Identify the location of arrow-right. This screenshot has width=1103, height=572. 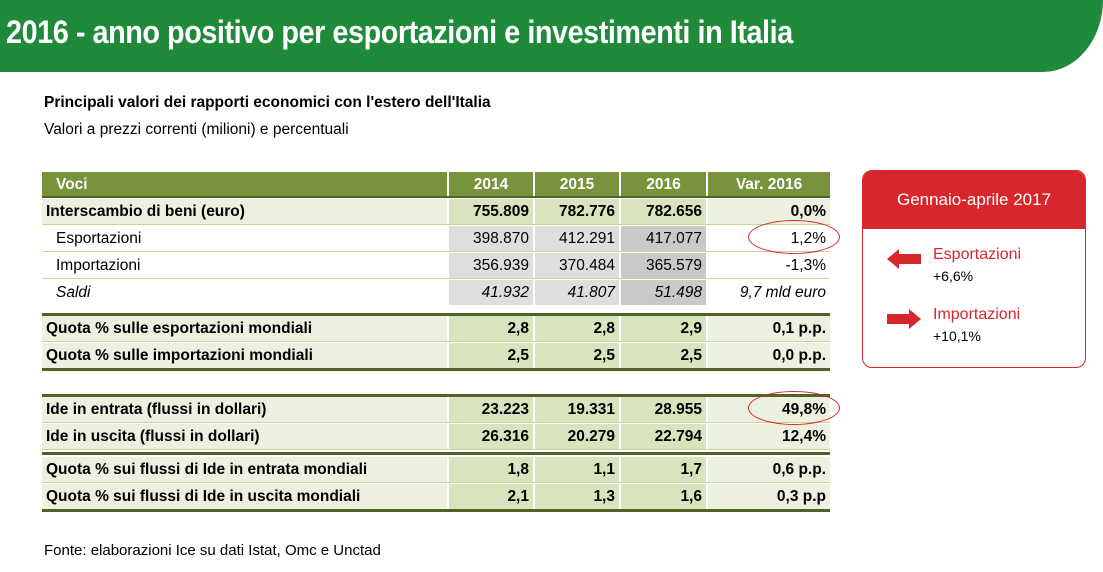
(904, 319).